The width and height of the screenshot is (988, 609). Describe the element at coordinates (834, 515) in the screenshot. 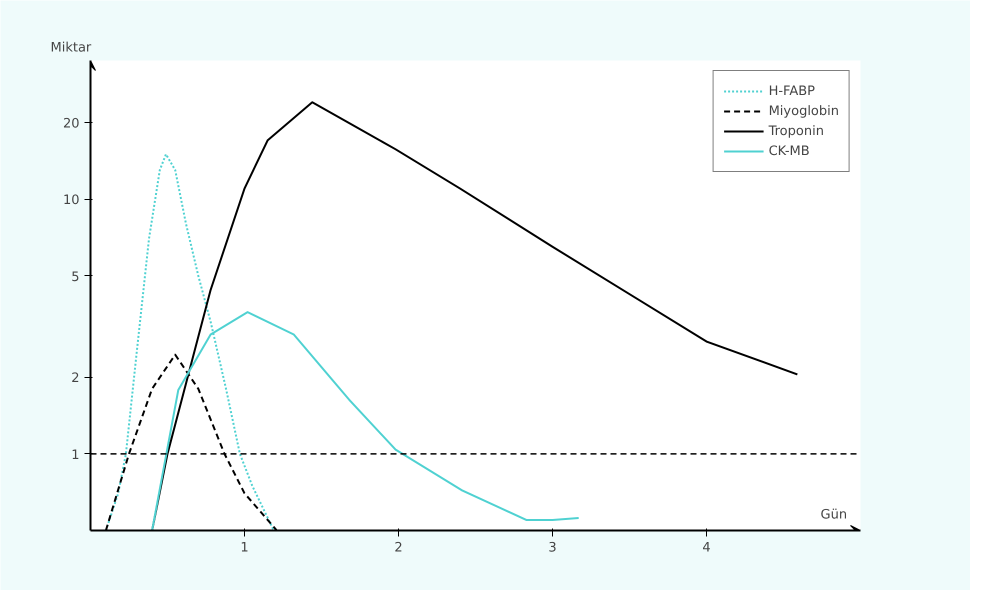

I see `x-axis-title: Gün` at that location.